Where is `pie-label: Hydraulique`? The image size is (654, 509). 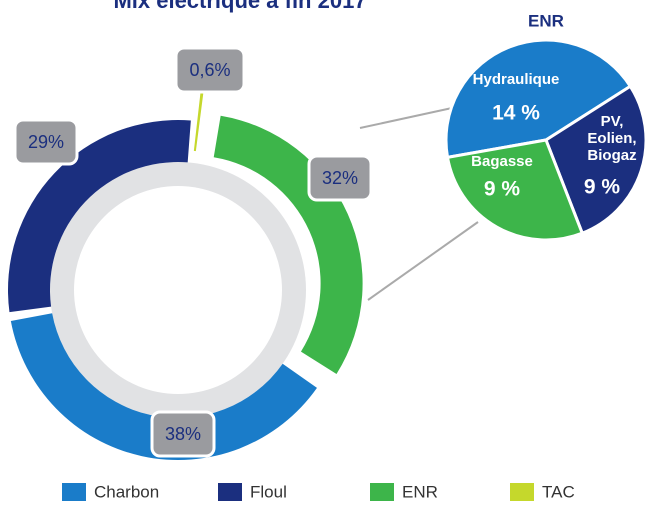
pie-label: Hydraulique is located at coordinates (516, 79).